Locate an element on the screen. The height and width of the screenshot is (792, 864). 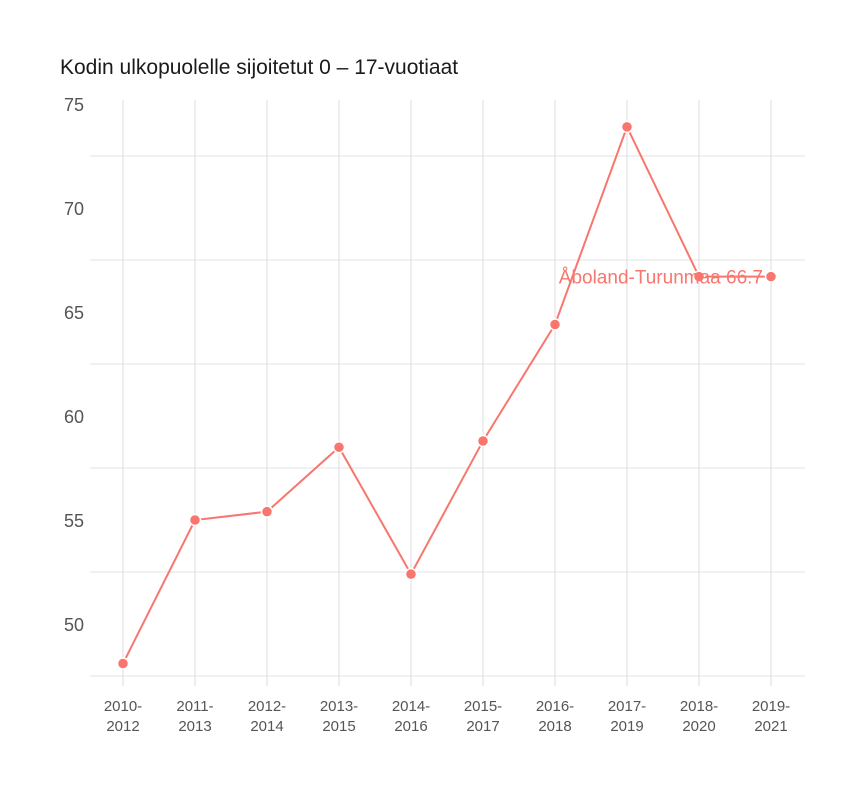
x-tick-label: 2014-2016 is located at coordinates (411, 716).